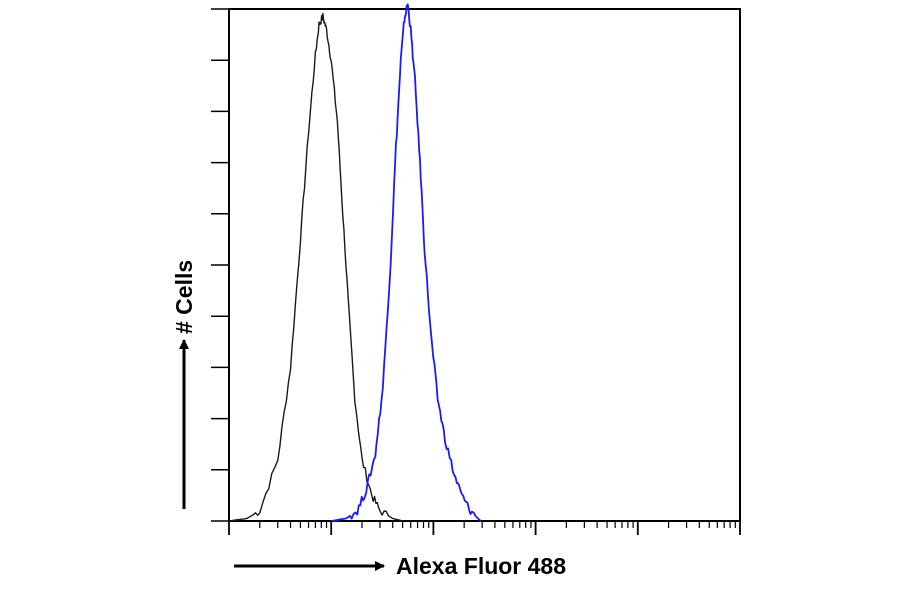 The width and height of the screenshot is (900, 594). Describe the element at coordinates (481, 566) in the screenshot. I see `x-axis-label: Alexa Fluor 488` at that location.